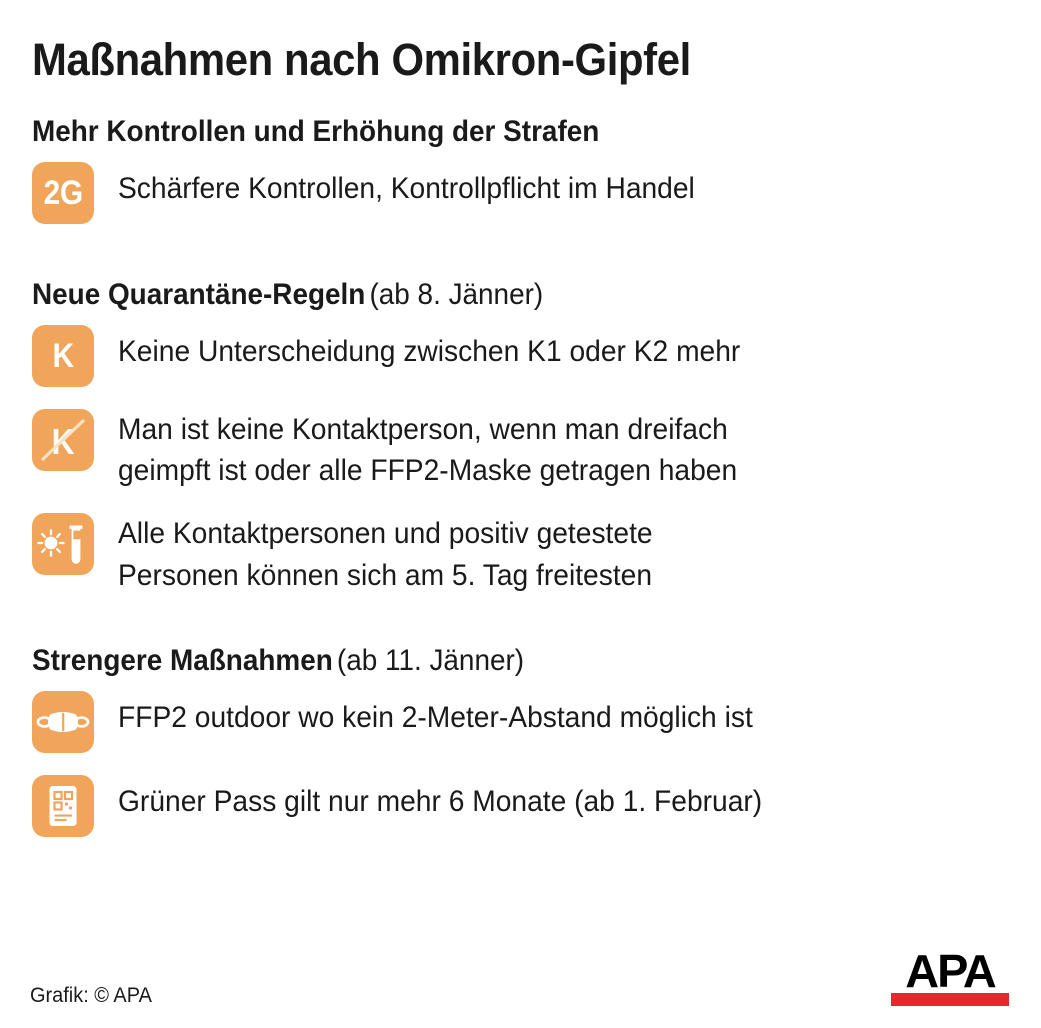 The width and height of the screenshot is (1041, 1028). I want to click on section-heading-3: Strengere Maßnahmen (ab 11. Jänner), so click(487, 660).